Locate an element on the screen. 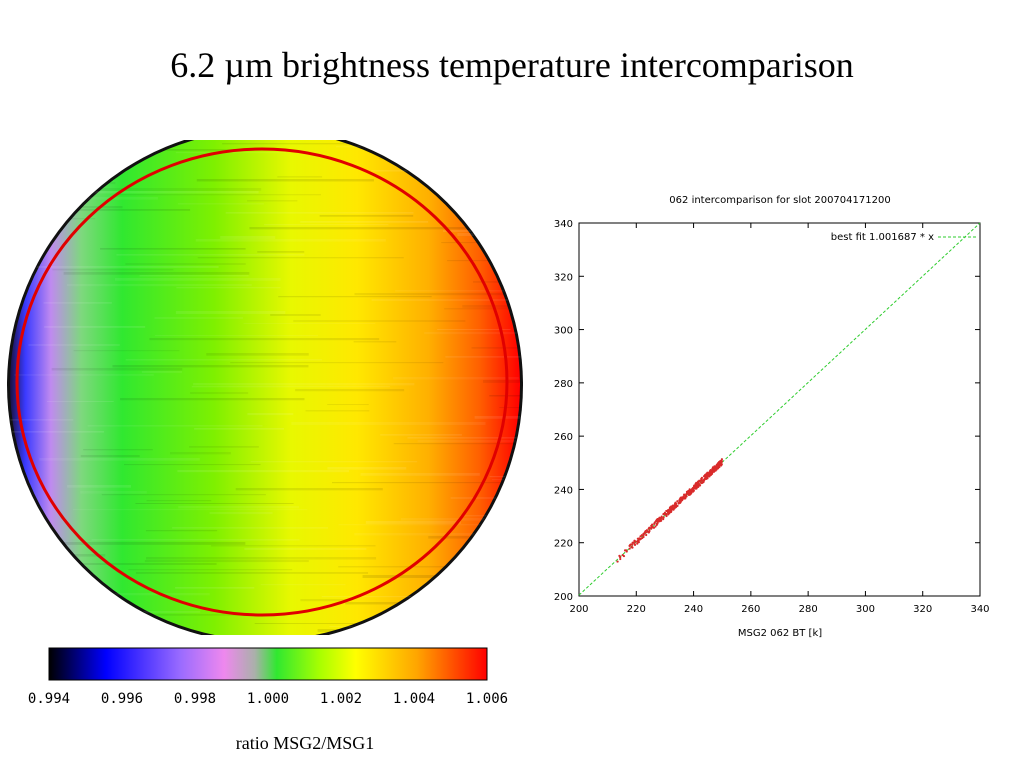 This screenshot has width=1024, height=768. colorbar-tick-label: 0.998 is located at coordinates (195, 699).